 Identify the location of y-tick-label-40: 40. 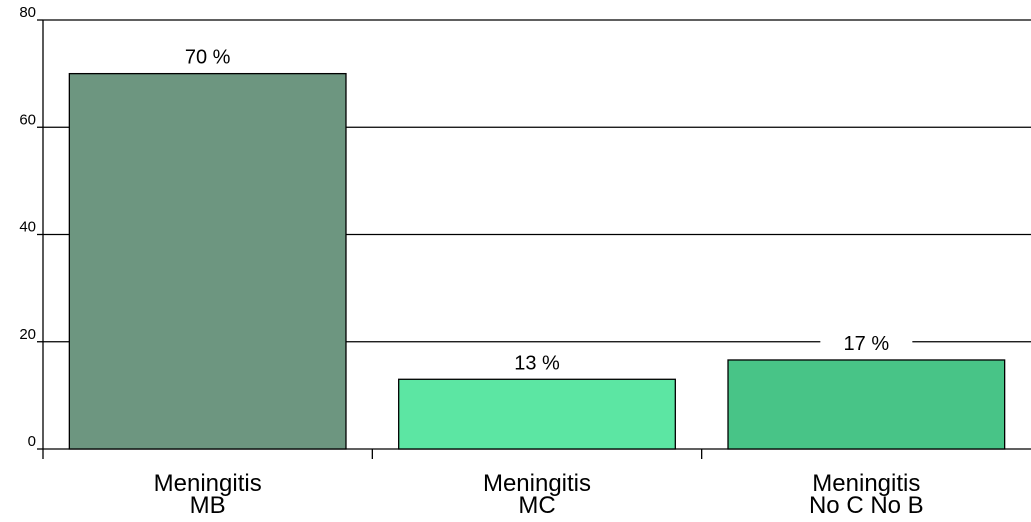
(27, 227).